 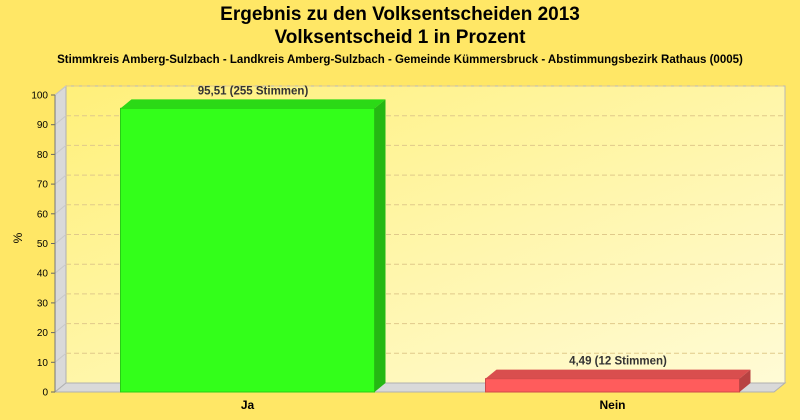 I want to click on y-tick-label: 20, so click(x=43, y=333).